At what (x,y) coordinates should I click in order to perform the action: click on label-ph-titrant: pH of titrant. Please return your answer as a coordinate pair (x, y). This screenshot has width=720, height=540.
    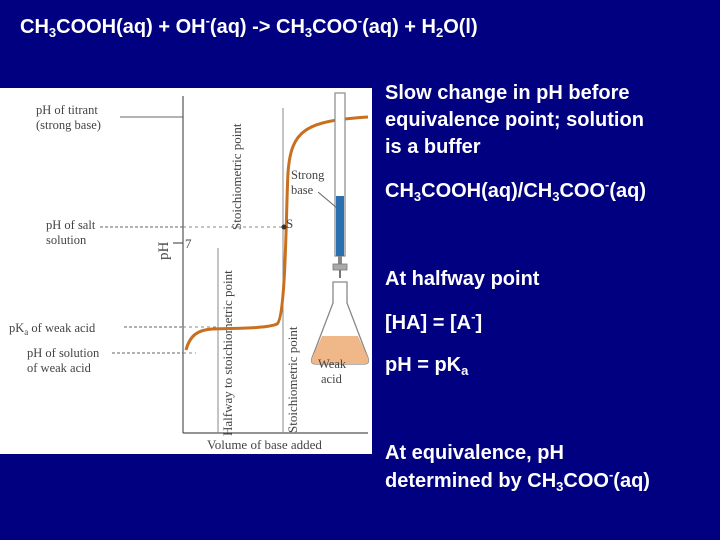
    Looking at the image, I should click on (67, 110).